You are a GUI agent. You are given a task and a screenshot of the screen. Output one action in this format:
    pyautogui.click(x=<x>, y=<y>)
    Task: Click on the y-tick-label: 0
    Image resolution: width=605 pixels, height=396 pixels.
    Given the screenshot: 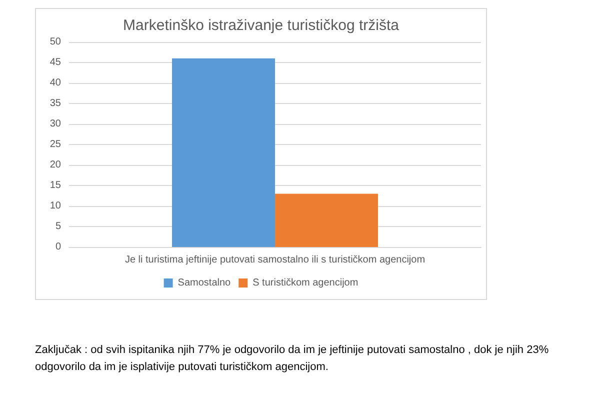 What is the action you would take?
    pyautogui.click(x=58, y=247)
    